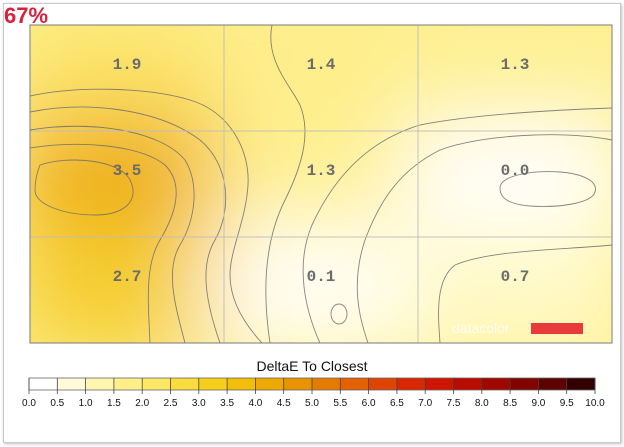 The height and width of the screenshot is (447, 624). I want to click on legend-tick-label: 10.0, so click(595, 403).